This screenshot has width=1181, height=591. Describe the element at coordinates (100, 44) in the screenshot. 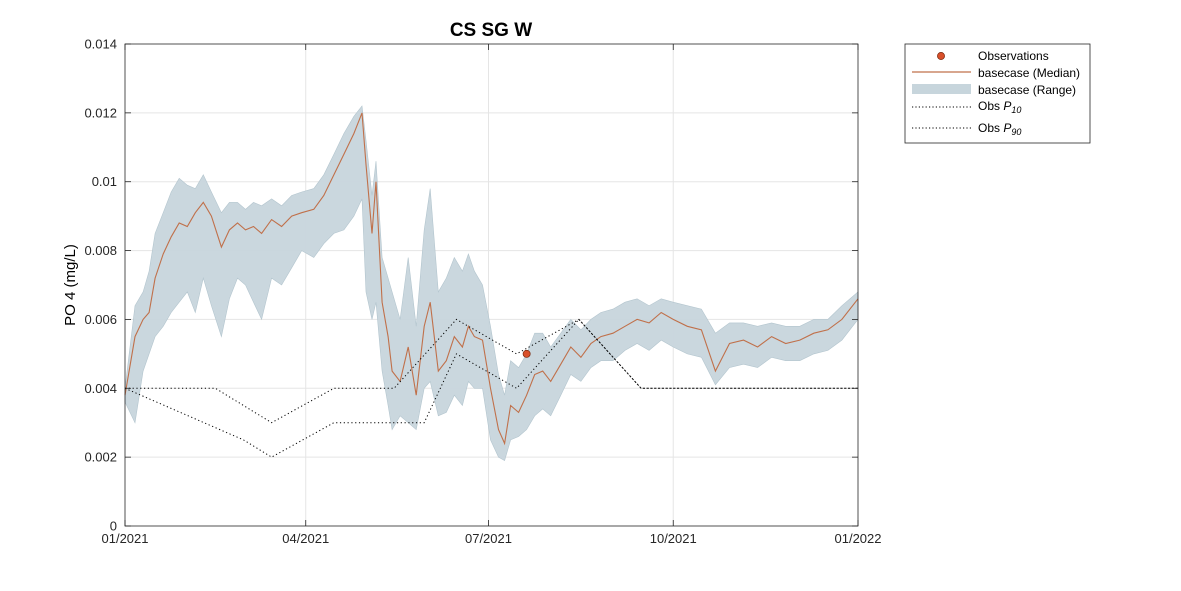

I see `y-tick-label: 0.014` at that location.